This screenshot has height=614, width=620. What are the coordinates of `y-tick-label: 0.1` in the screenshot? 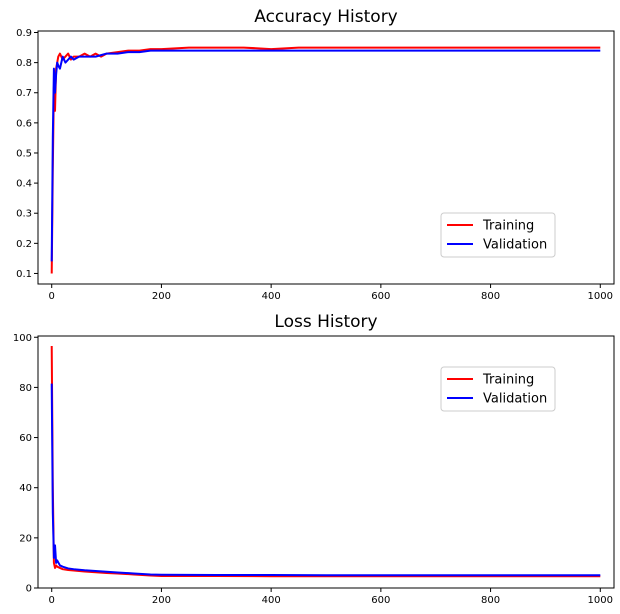 It's located at (24, 274).